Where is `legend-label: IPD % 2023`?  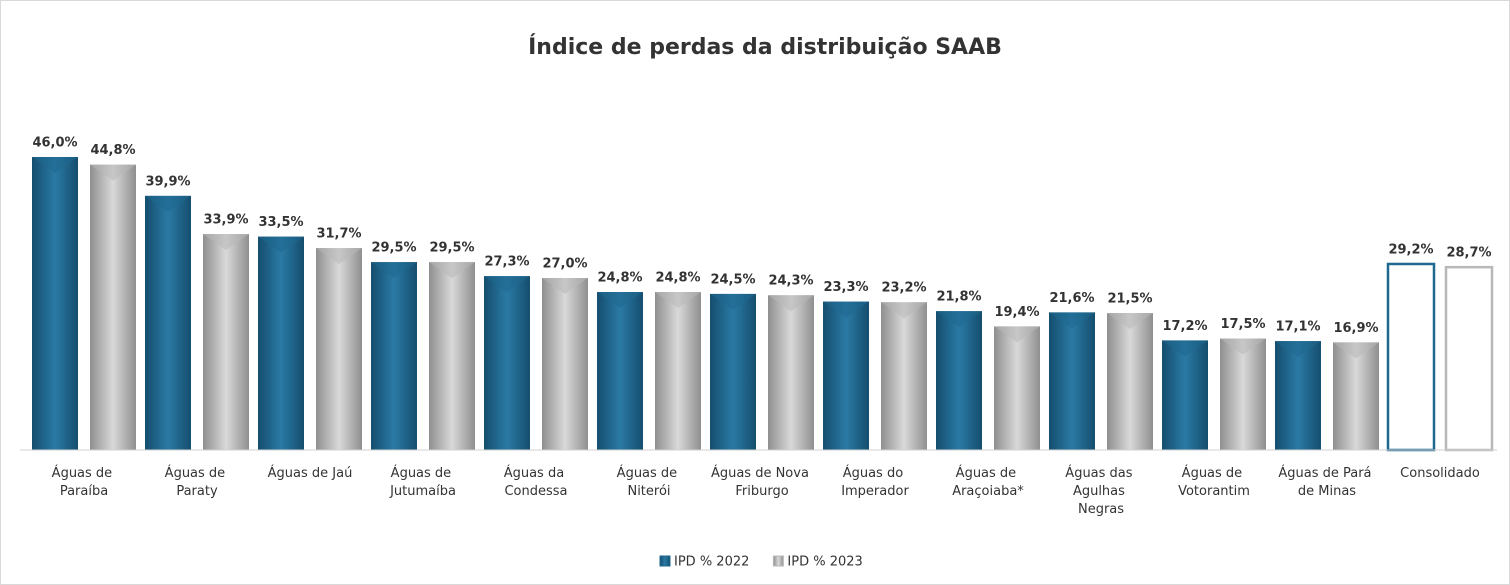
legend-label: IPD % 2023 is located at coordinates (824, 562).